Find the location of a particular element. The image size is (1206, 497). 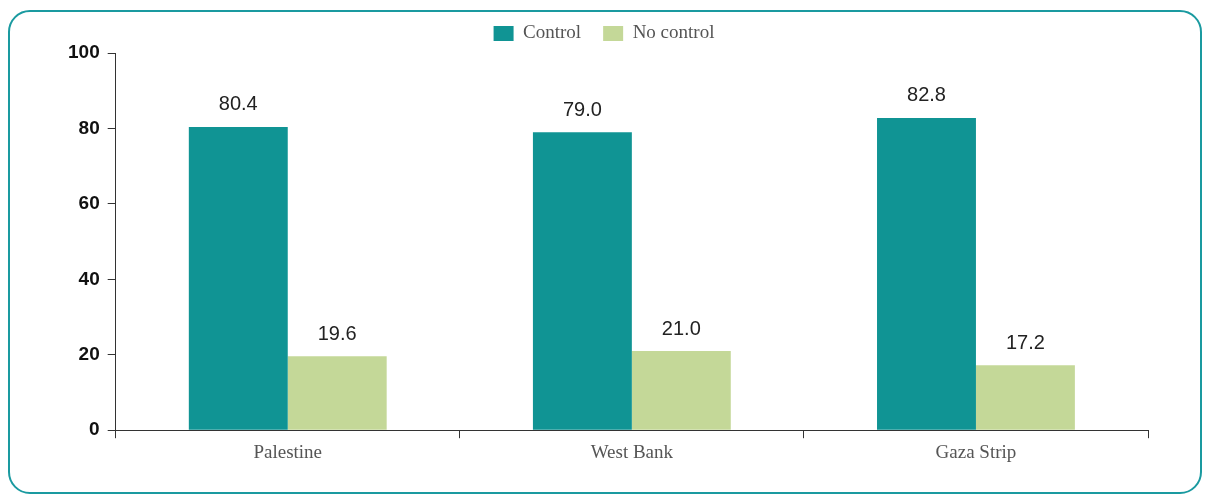

y-tick-label: 60 is located at coordinates (89, 203).